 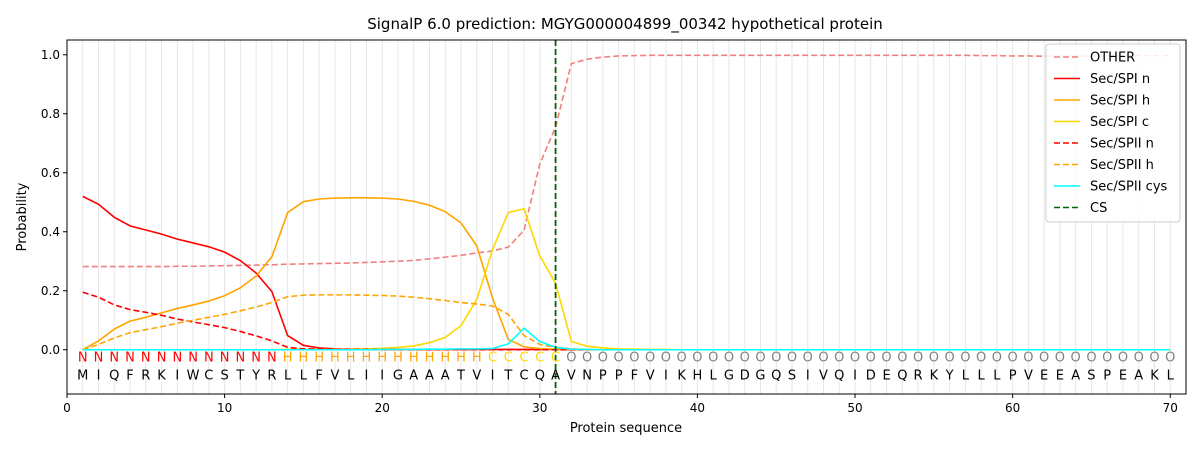 I want to click on residue-label: H, so click(x=698, y=375).